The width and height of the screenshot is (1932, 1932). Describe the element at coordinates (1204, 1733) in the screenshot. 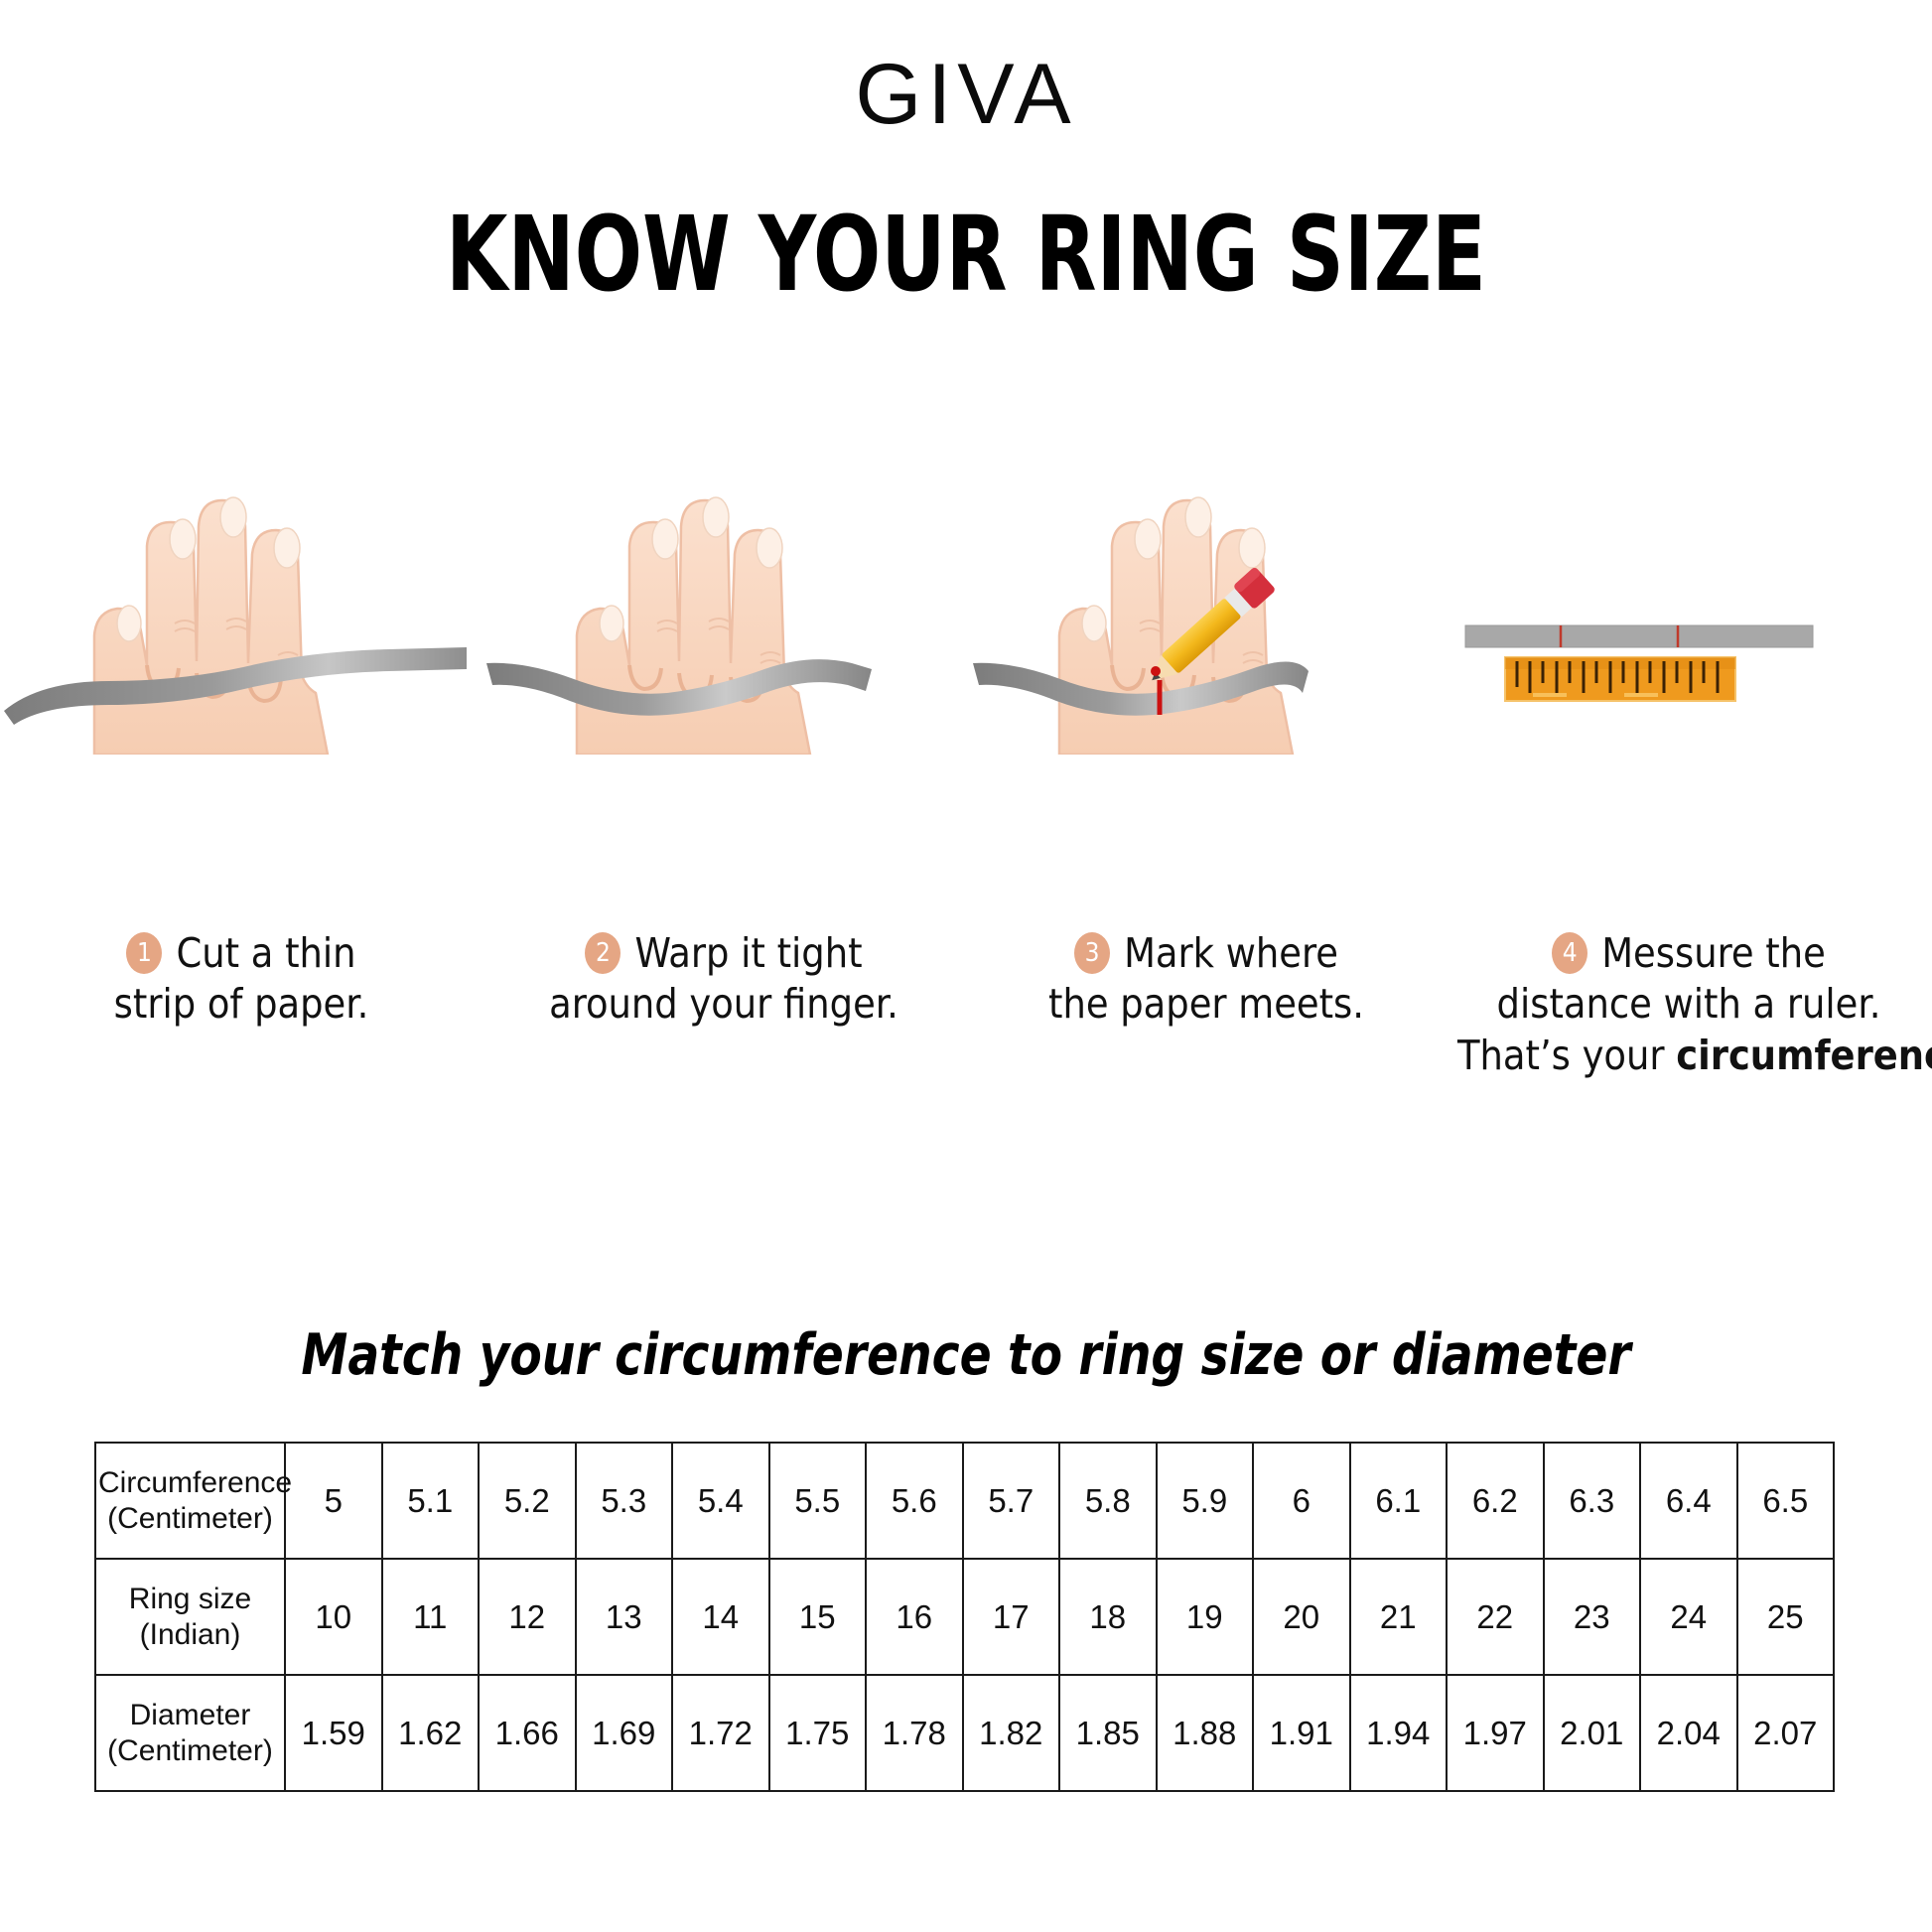

I see `cell-diameter-9: 1.88` at that location.